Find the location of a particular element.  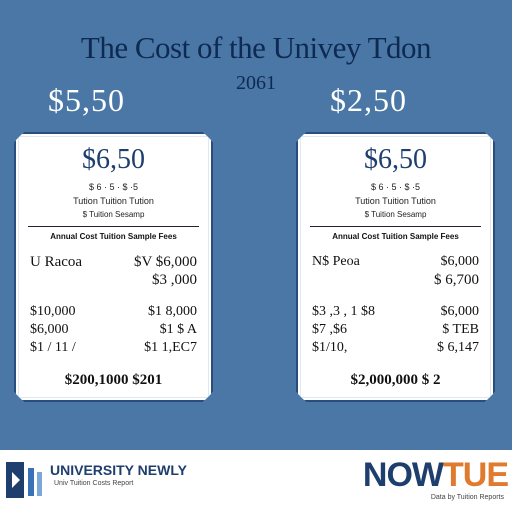

left-total: $5,50 is located at coordinates (86, 100).